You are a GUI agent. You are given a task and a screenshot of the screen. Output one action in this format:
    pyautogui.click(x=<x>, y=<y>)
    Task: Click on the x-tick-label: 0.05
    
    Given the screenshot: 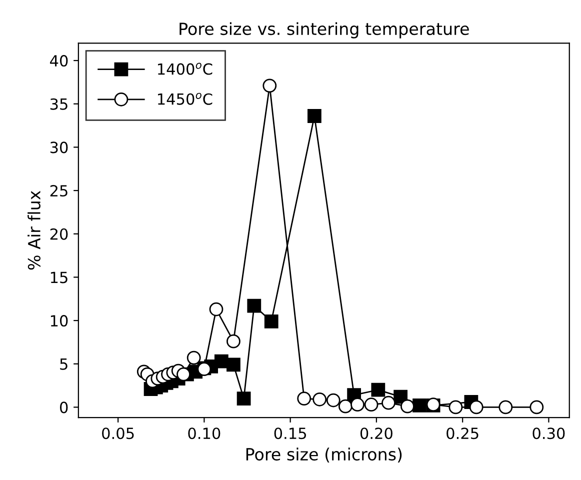 What is the action you would take?
    pyautogui.click(x=118, y=434)
    